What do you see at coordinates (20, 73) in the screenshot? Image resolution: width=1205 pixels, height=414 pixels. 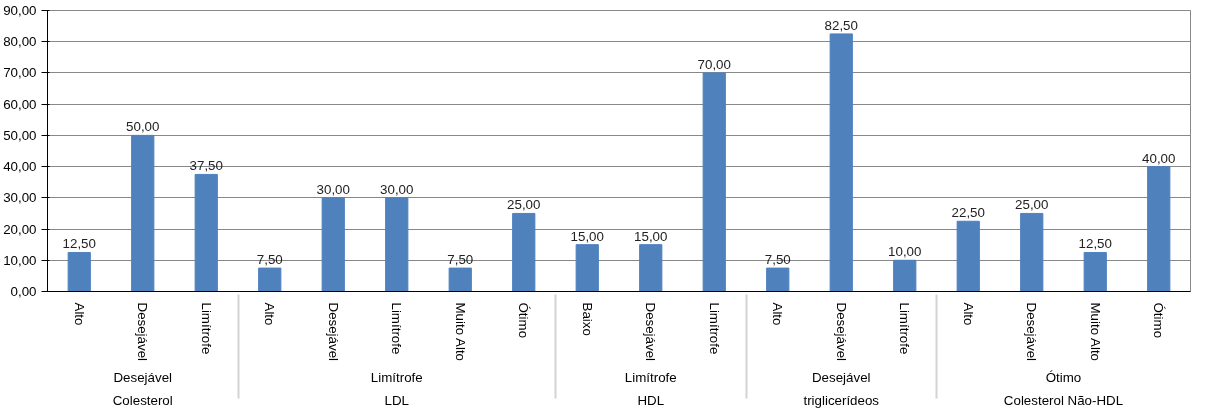 I see `y-tick-label: 70,00` at bounding box center [20, 73].